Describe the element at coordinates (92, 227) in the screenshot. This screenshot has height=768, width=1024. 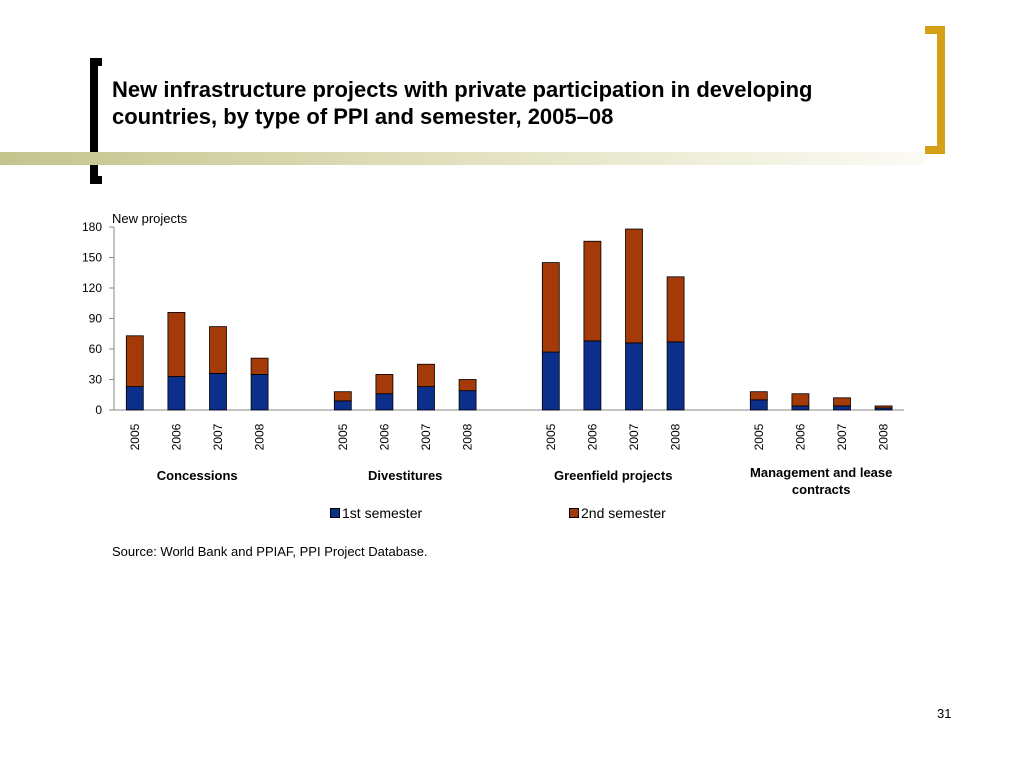
I see `y-tick-label: 180` at that location.